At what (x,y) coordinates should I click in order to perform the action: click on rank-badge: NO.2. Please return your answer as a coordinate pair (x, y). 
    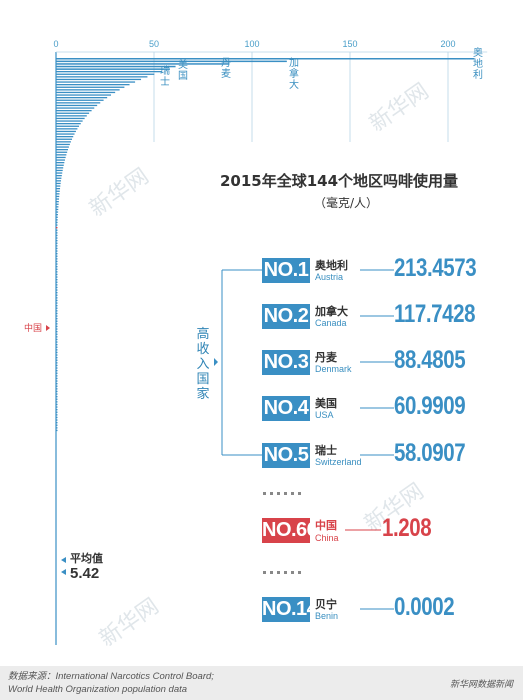
    Looking at the image, I should click on (286, 316).